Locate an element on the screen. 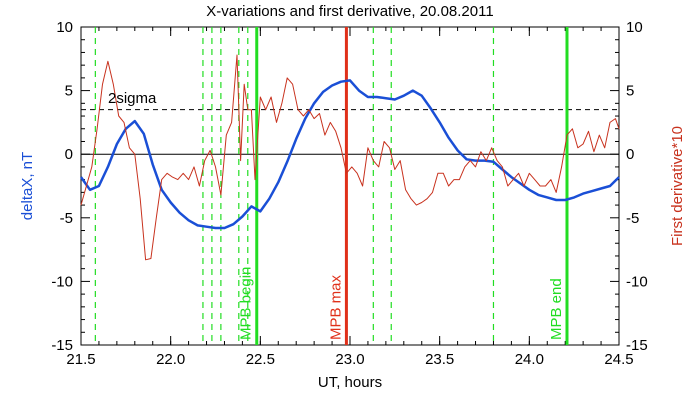 The image size is (700, 400). x-tick-label: 22.0 is located at coordinates (170, 359).